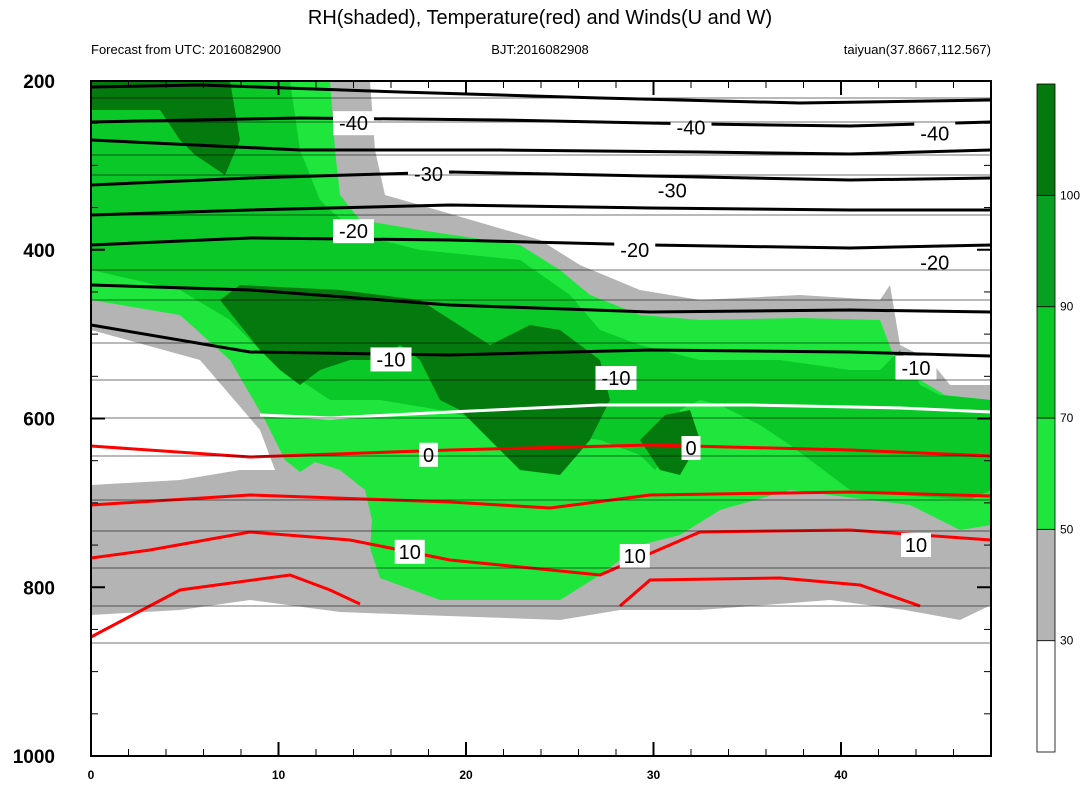 This screenshot has height=806, width=1087. I want to click on x-tick-label: 30, so click(654, 775).